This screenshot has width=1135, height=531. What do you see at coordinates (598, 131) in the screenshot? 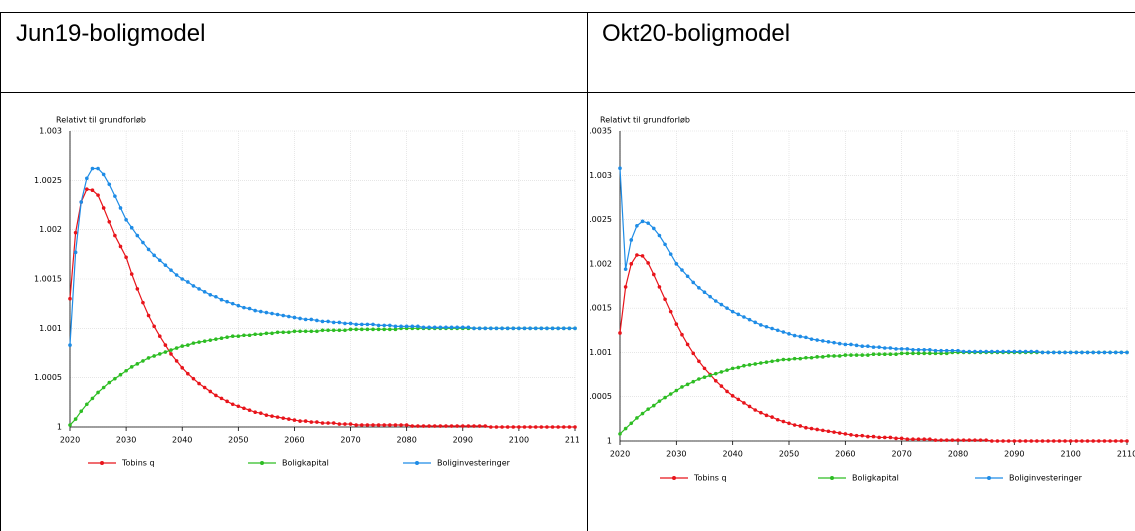
I see `y-tick-label: 1.0035` at bounding box center [598, 131].